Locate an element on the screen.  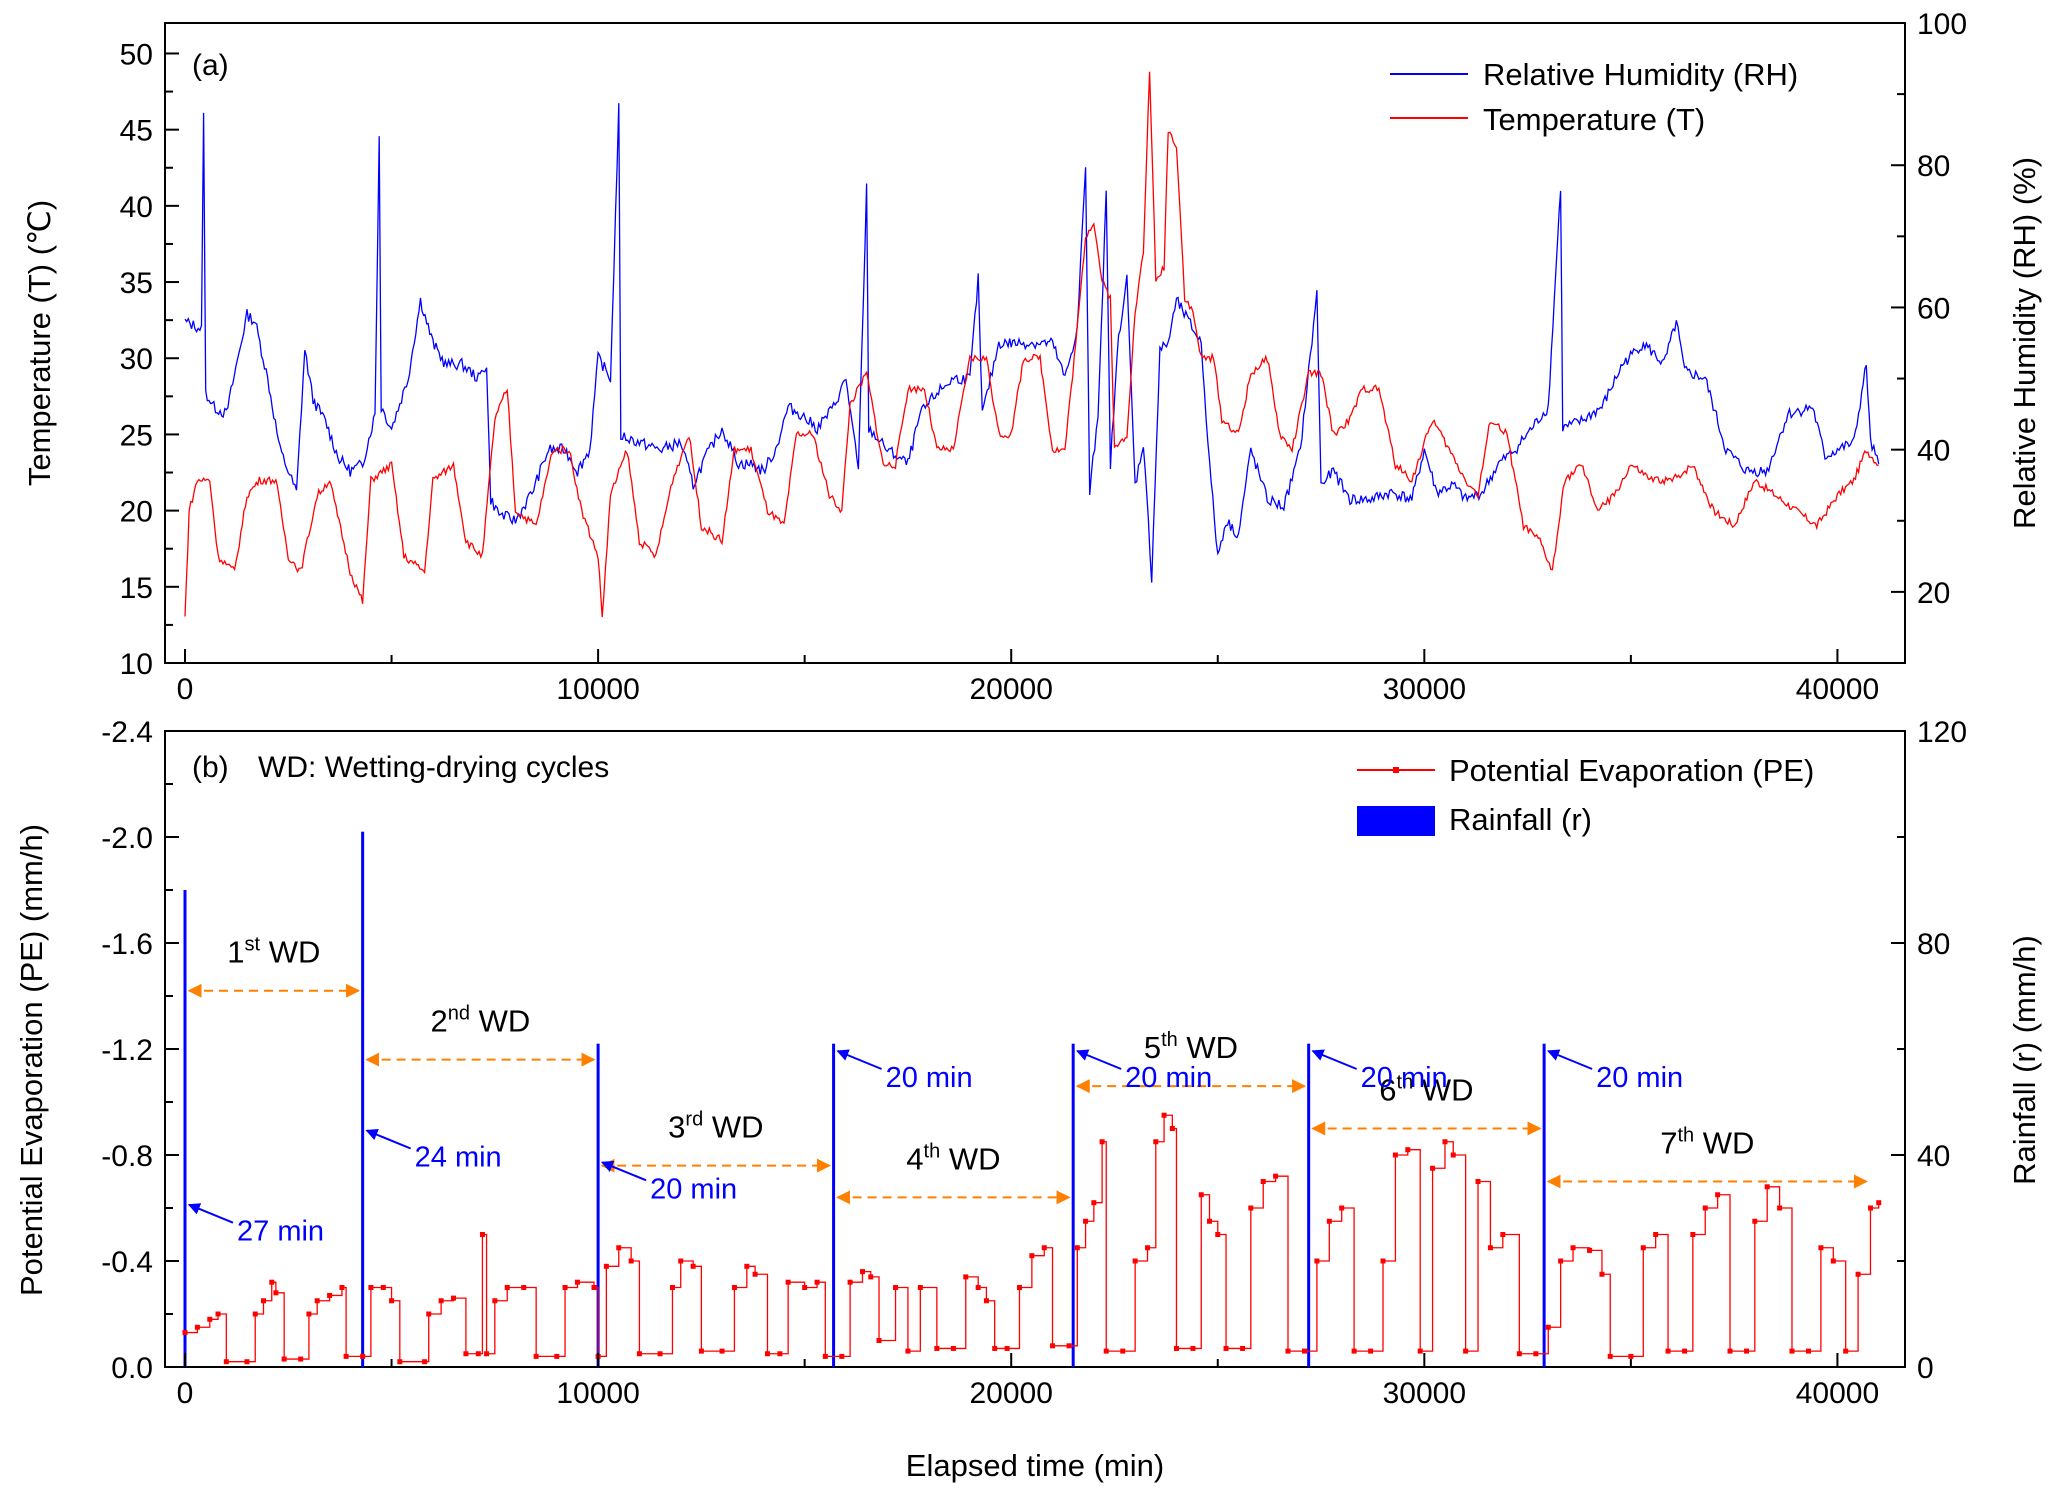
panel-b-left-tick-label: -2.0 is located at coordinates (127, 838).